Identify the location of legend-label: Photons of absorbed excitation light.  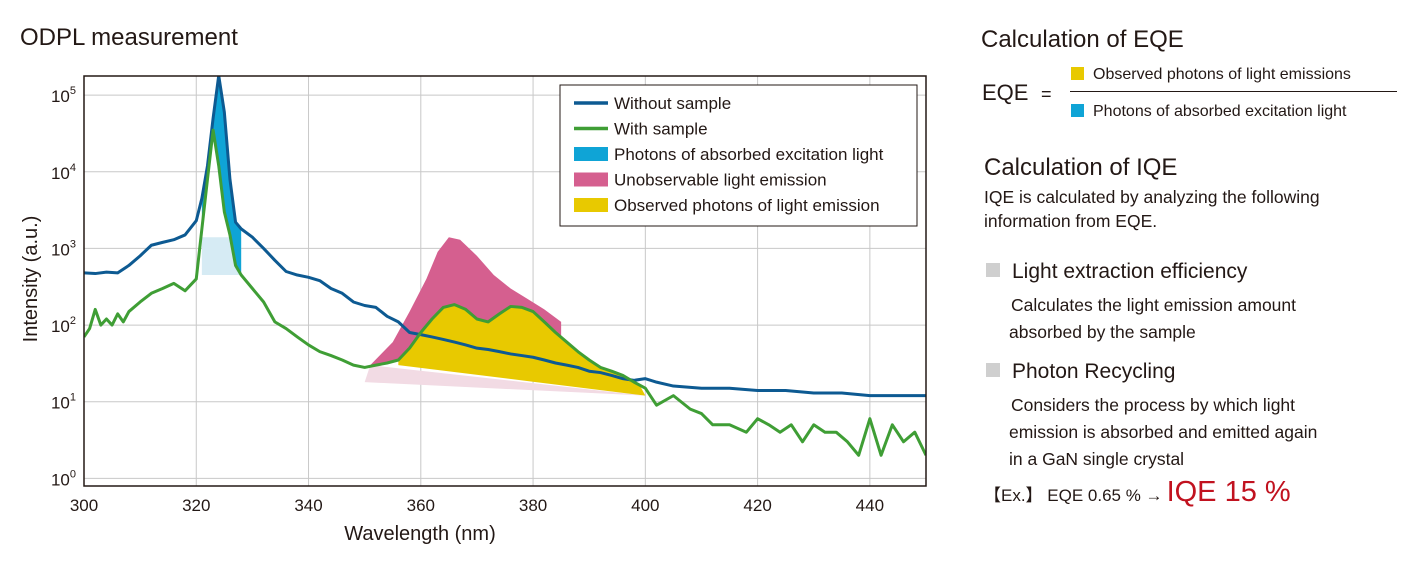
(749, 154).